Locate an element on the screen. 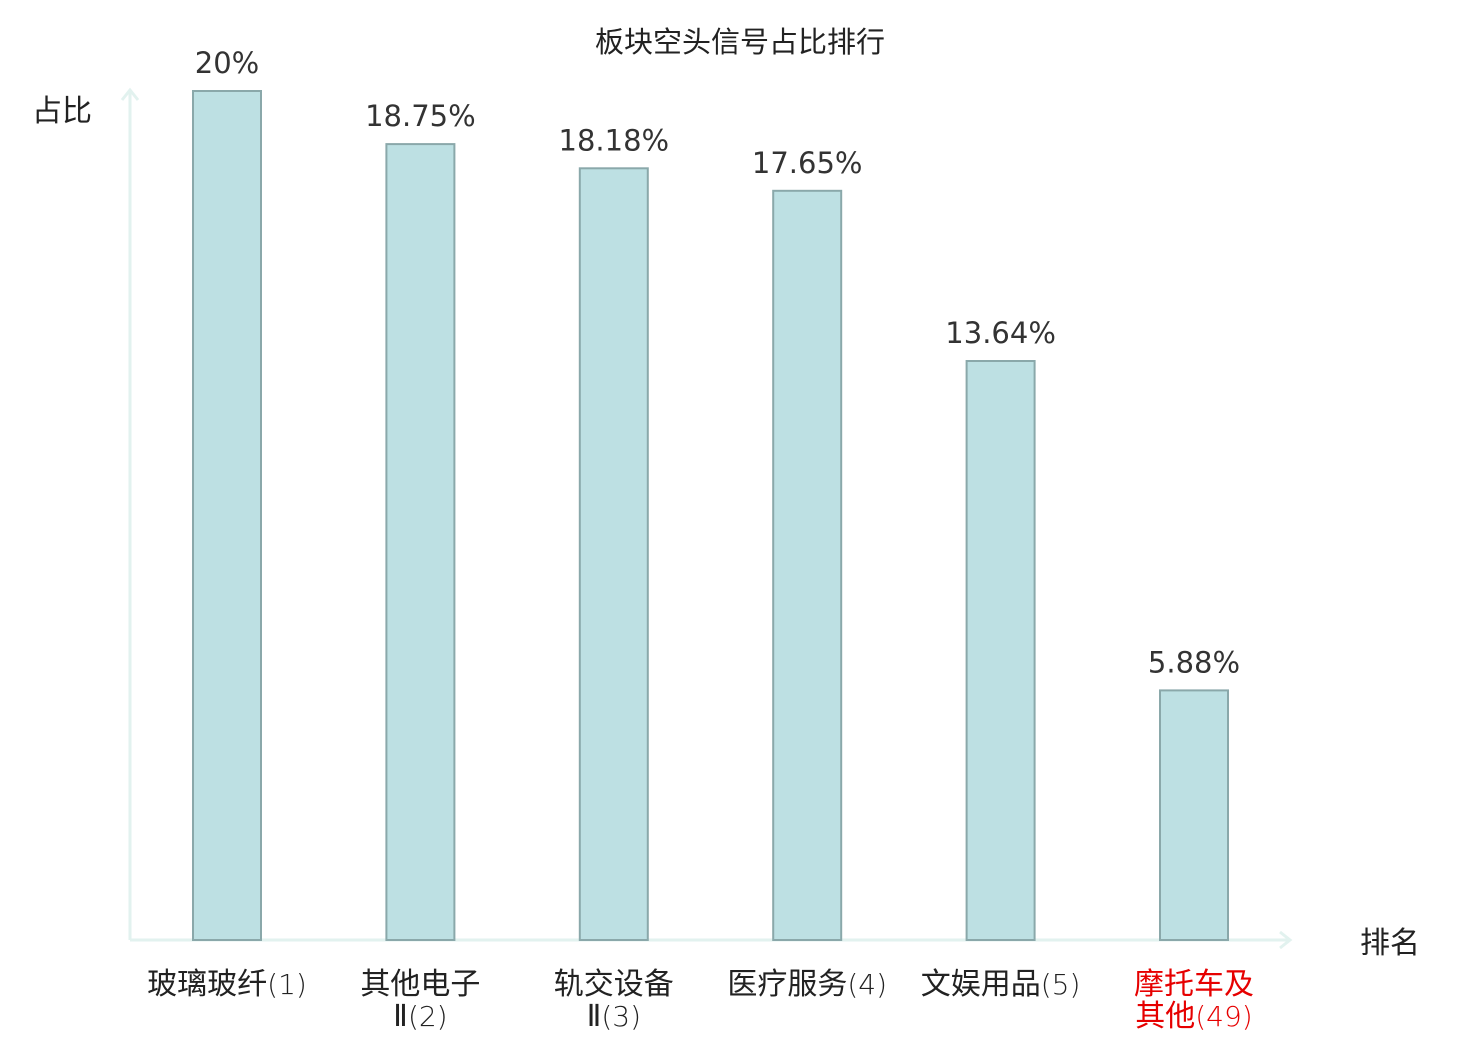 The image size is (1480, 1040). x-tick-rank: (4) is located at coordinates (867, 984).